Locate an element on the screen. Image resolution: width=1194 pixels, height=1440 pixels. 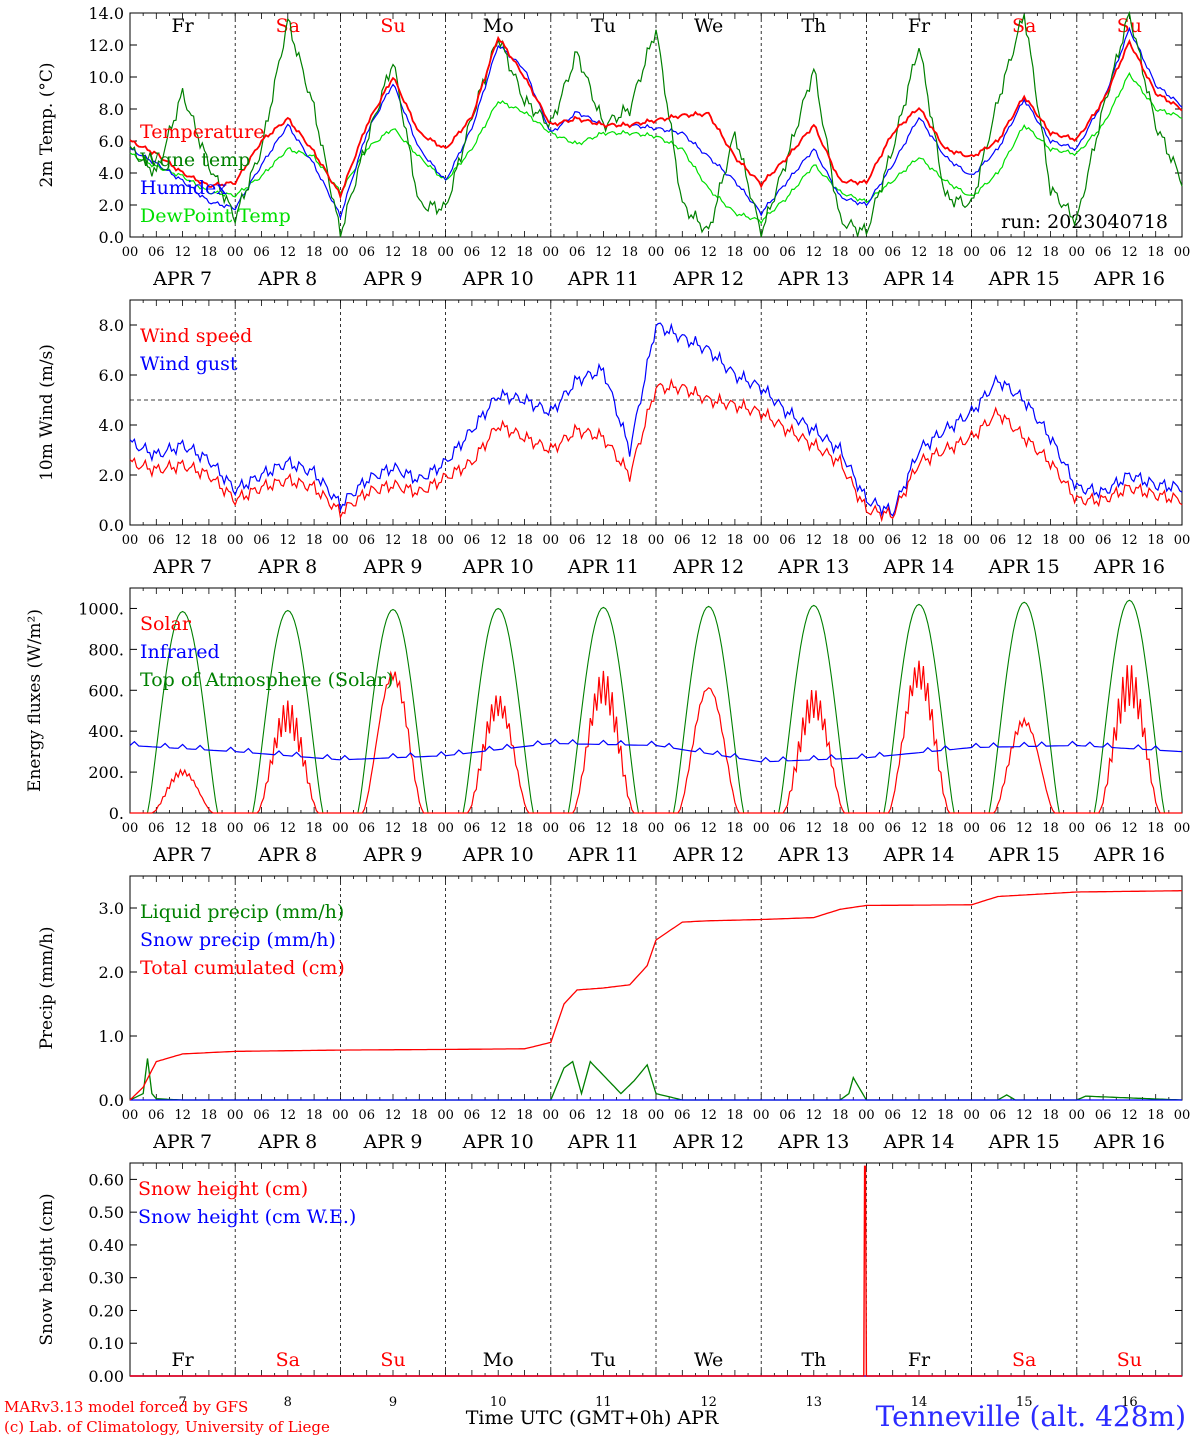
weekday-label: Su is located at coordinates (1129, 1360).